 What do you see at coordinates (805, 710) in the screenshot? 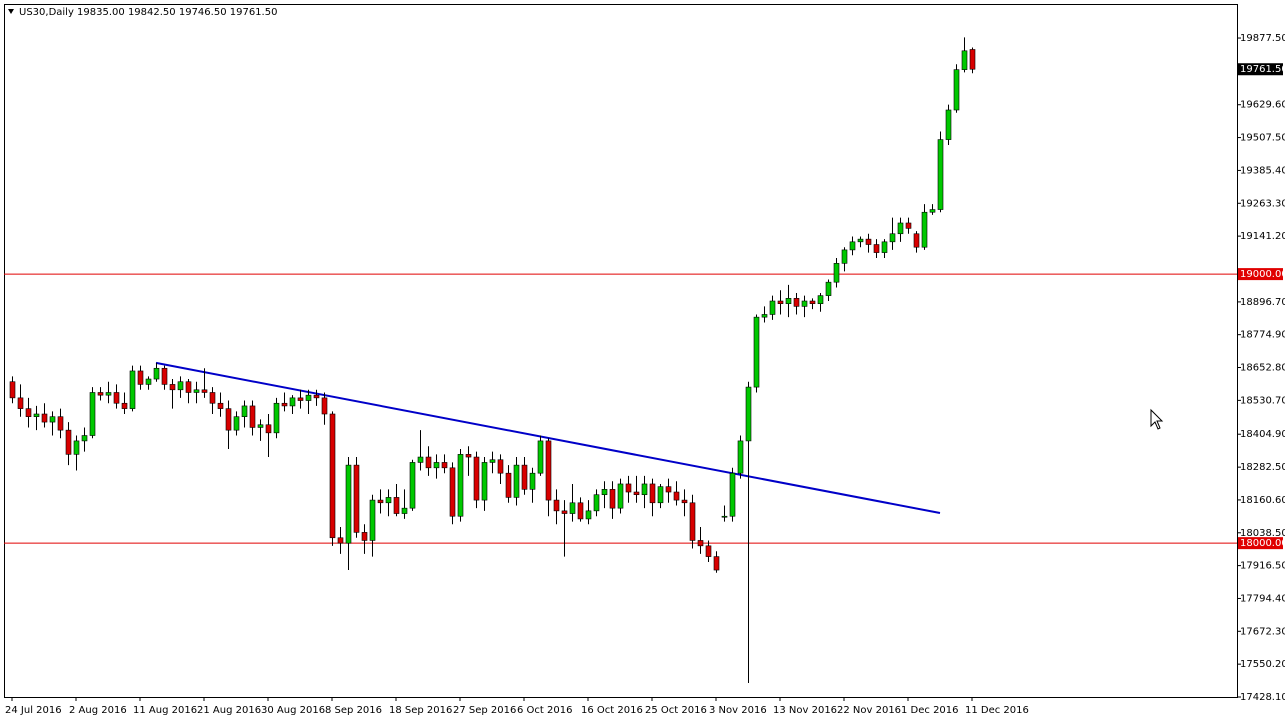
I see `x-tick-label: 13 Nov 2016` at bounding box center [805, 710].